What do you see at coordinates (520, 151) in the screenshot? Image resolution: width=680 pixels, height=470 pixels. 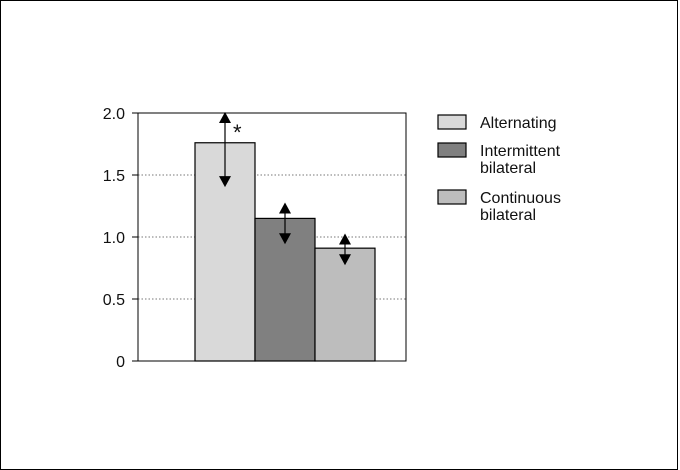 I see `legend-label-1-0: Intermittent` at bounding box center [520, 151].